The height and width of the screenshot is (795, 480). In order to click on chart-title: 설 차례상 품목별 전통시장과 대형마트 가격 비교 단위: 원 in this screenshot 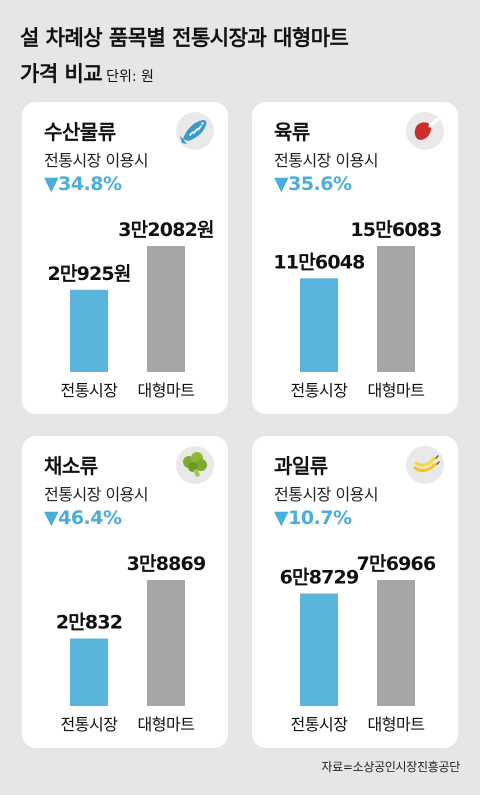, I will do `click(184, 57)`.